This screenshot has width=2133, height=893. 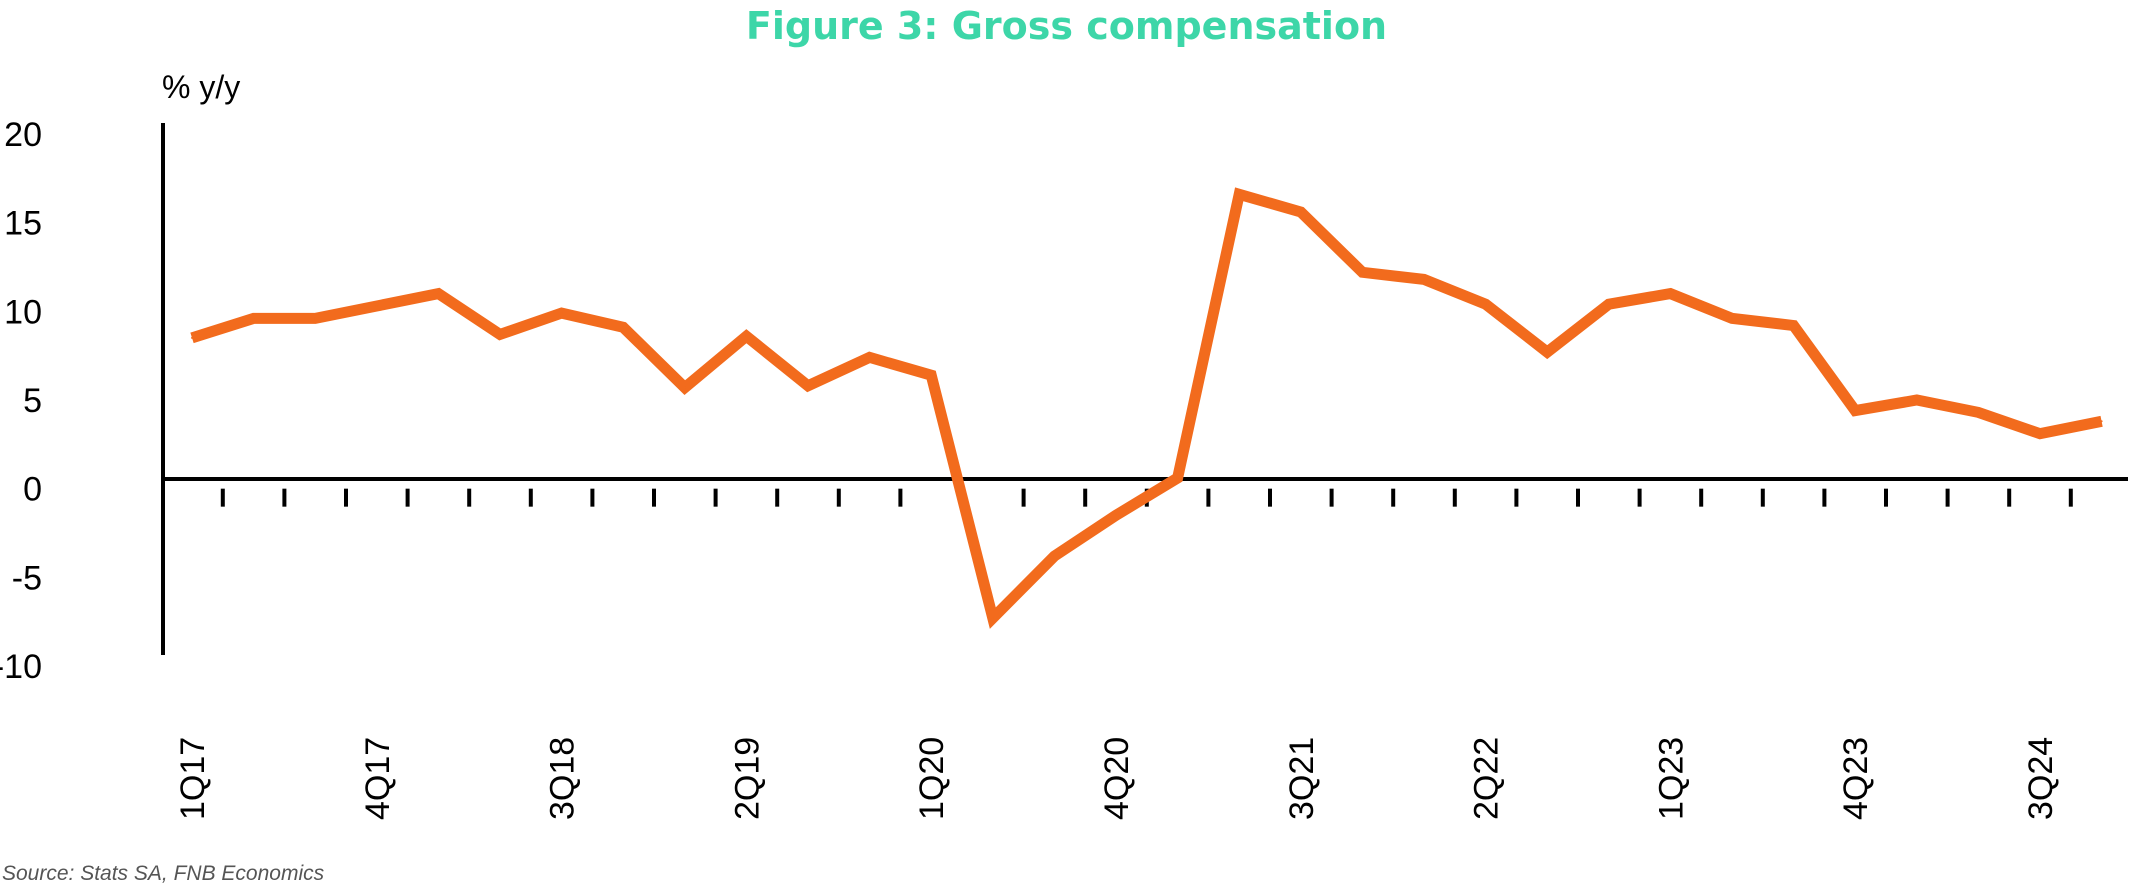 What do you see at coordinates (438, 293) in the screenshot?
I see `series-point-1Q18` at bounding box center [438, 293].